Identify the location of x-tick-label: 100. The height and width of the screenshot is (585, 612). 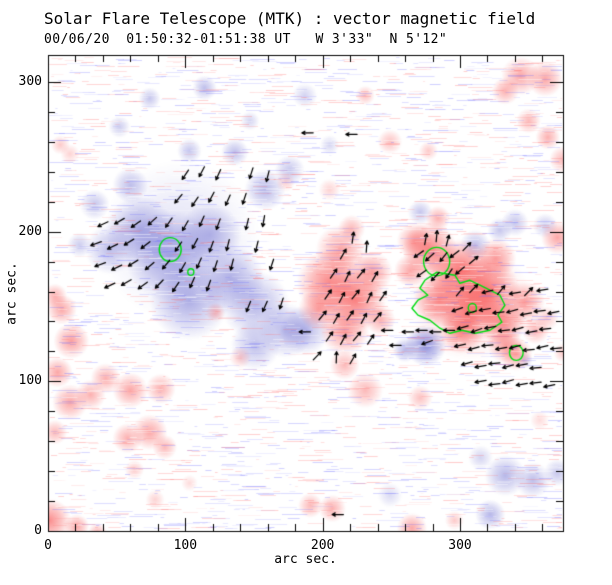
(185, 545).